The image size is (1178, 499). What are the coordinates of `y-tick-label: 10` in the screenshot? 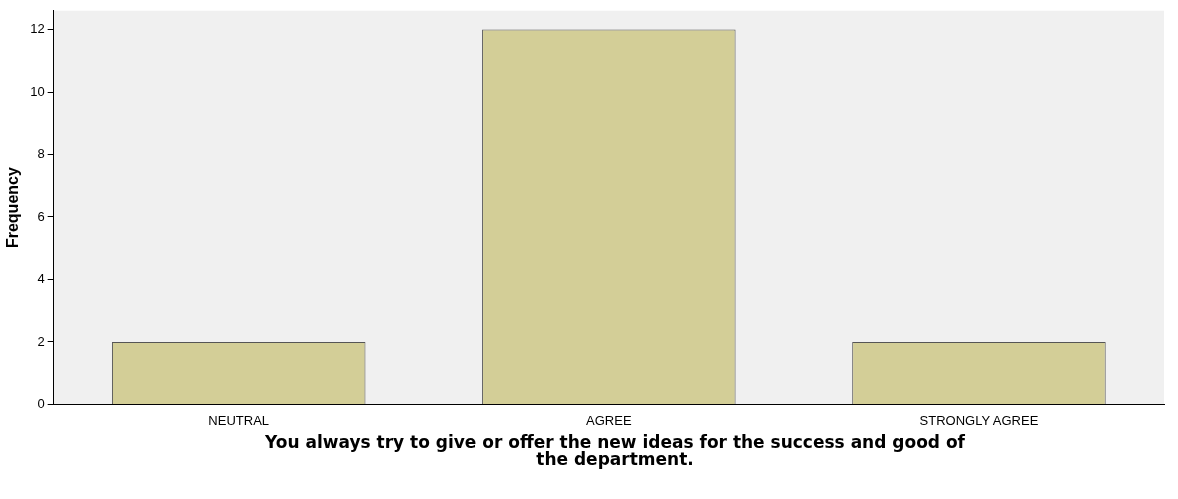 It's located at (37, 91).